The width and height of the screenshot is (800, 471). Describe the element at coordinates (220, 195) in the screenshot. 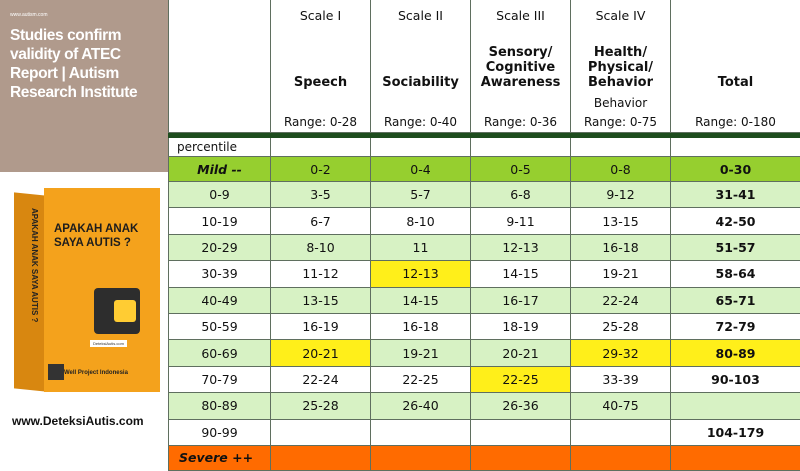

I see `percentile-cell: 0-9` at that location.